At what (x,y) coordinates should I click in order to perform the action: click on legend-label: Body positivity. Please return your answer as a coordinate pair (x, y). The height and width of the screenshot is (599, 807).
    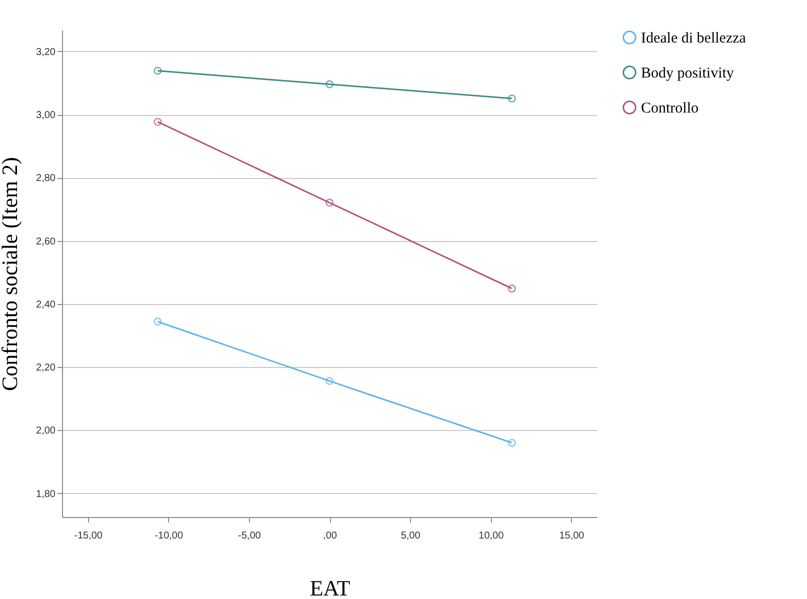
    Looking at the image, I should click on (687, 74).